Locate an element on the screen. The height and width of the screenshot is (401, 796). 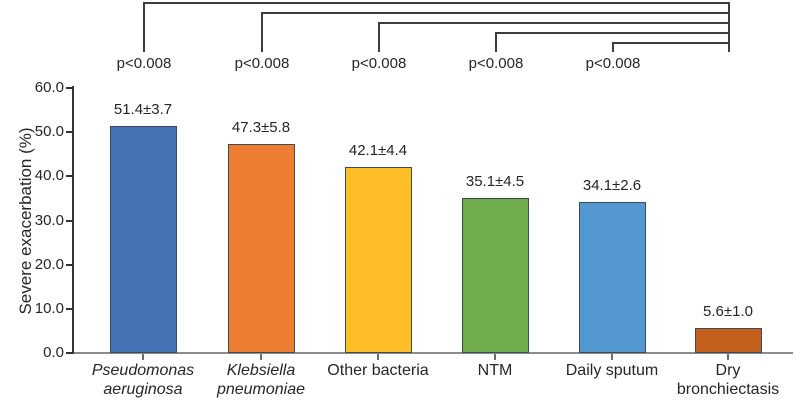
y-tick-label: 0.0 is located at coordinates (53, 352).